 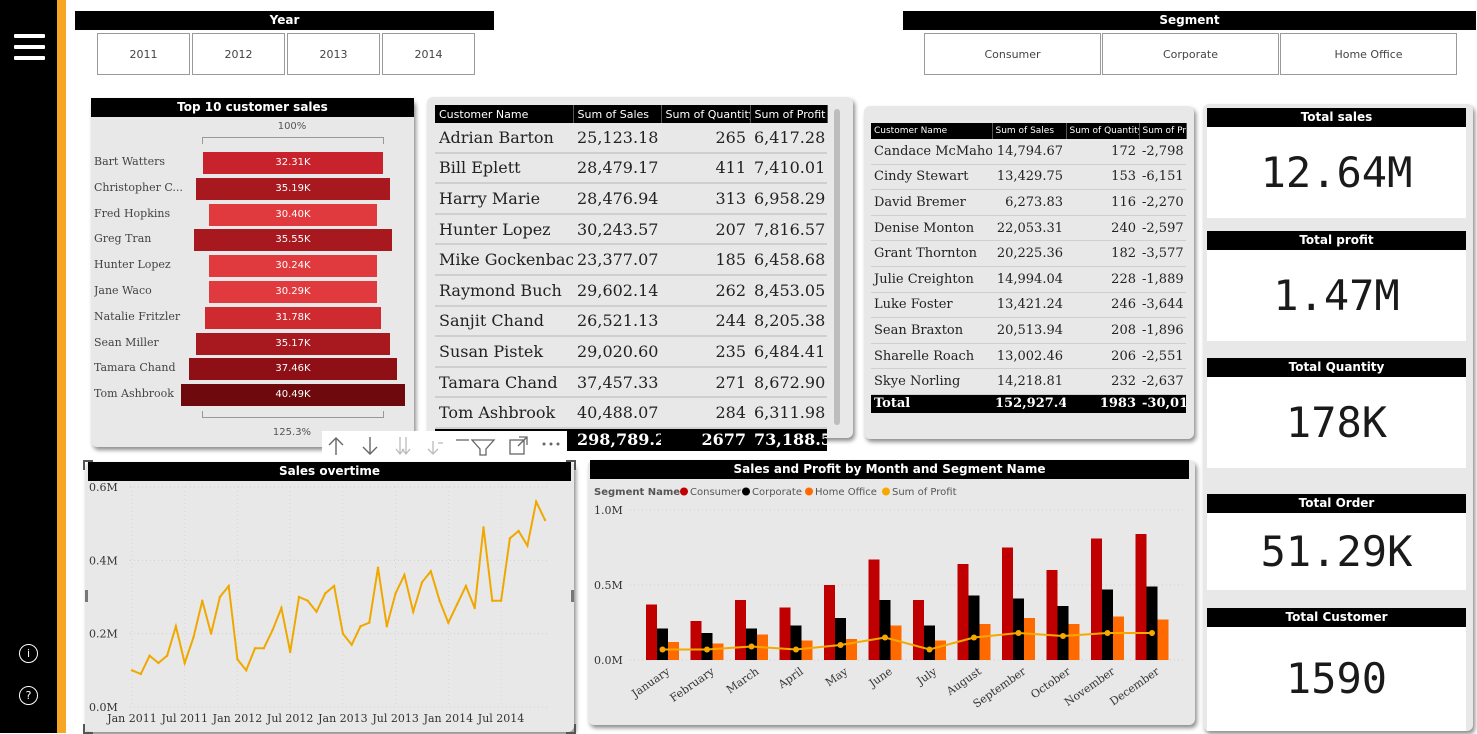 I want to click on top10-bar: 31.78K, so click(x=293, y=317).